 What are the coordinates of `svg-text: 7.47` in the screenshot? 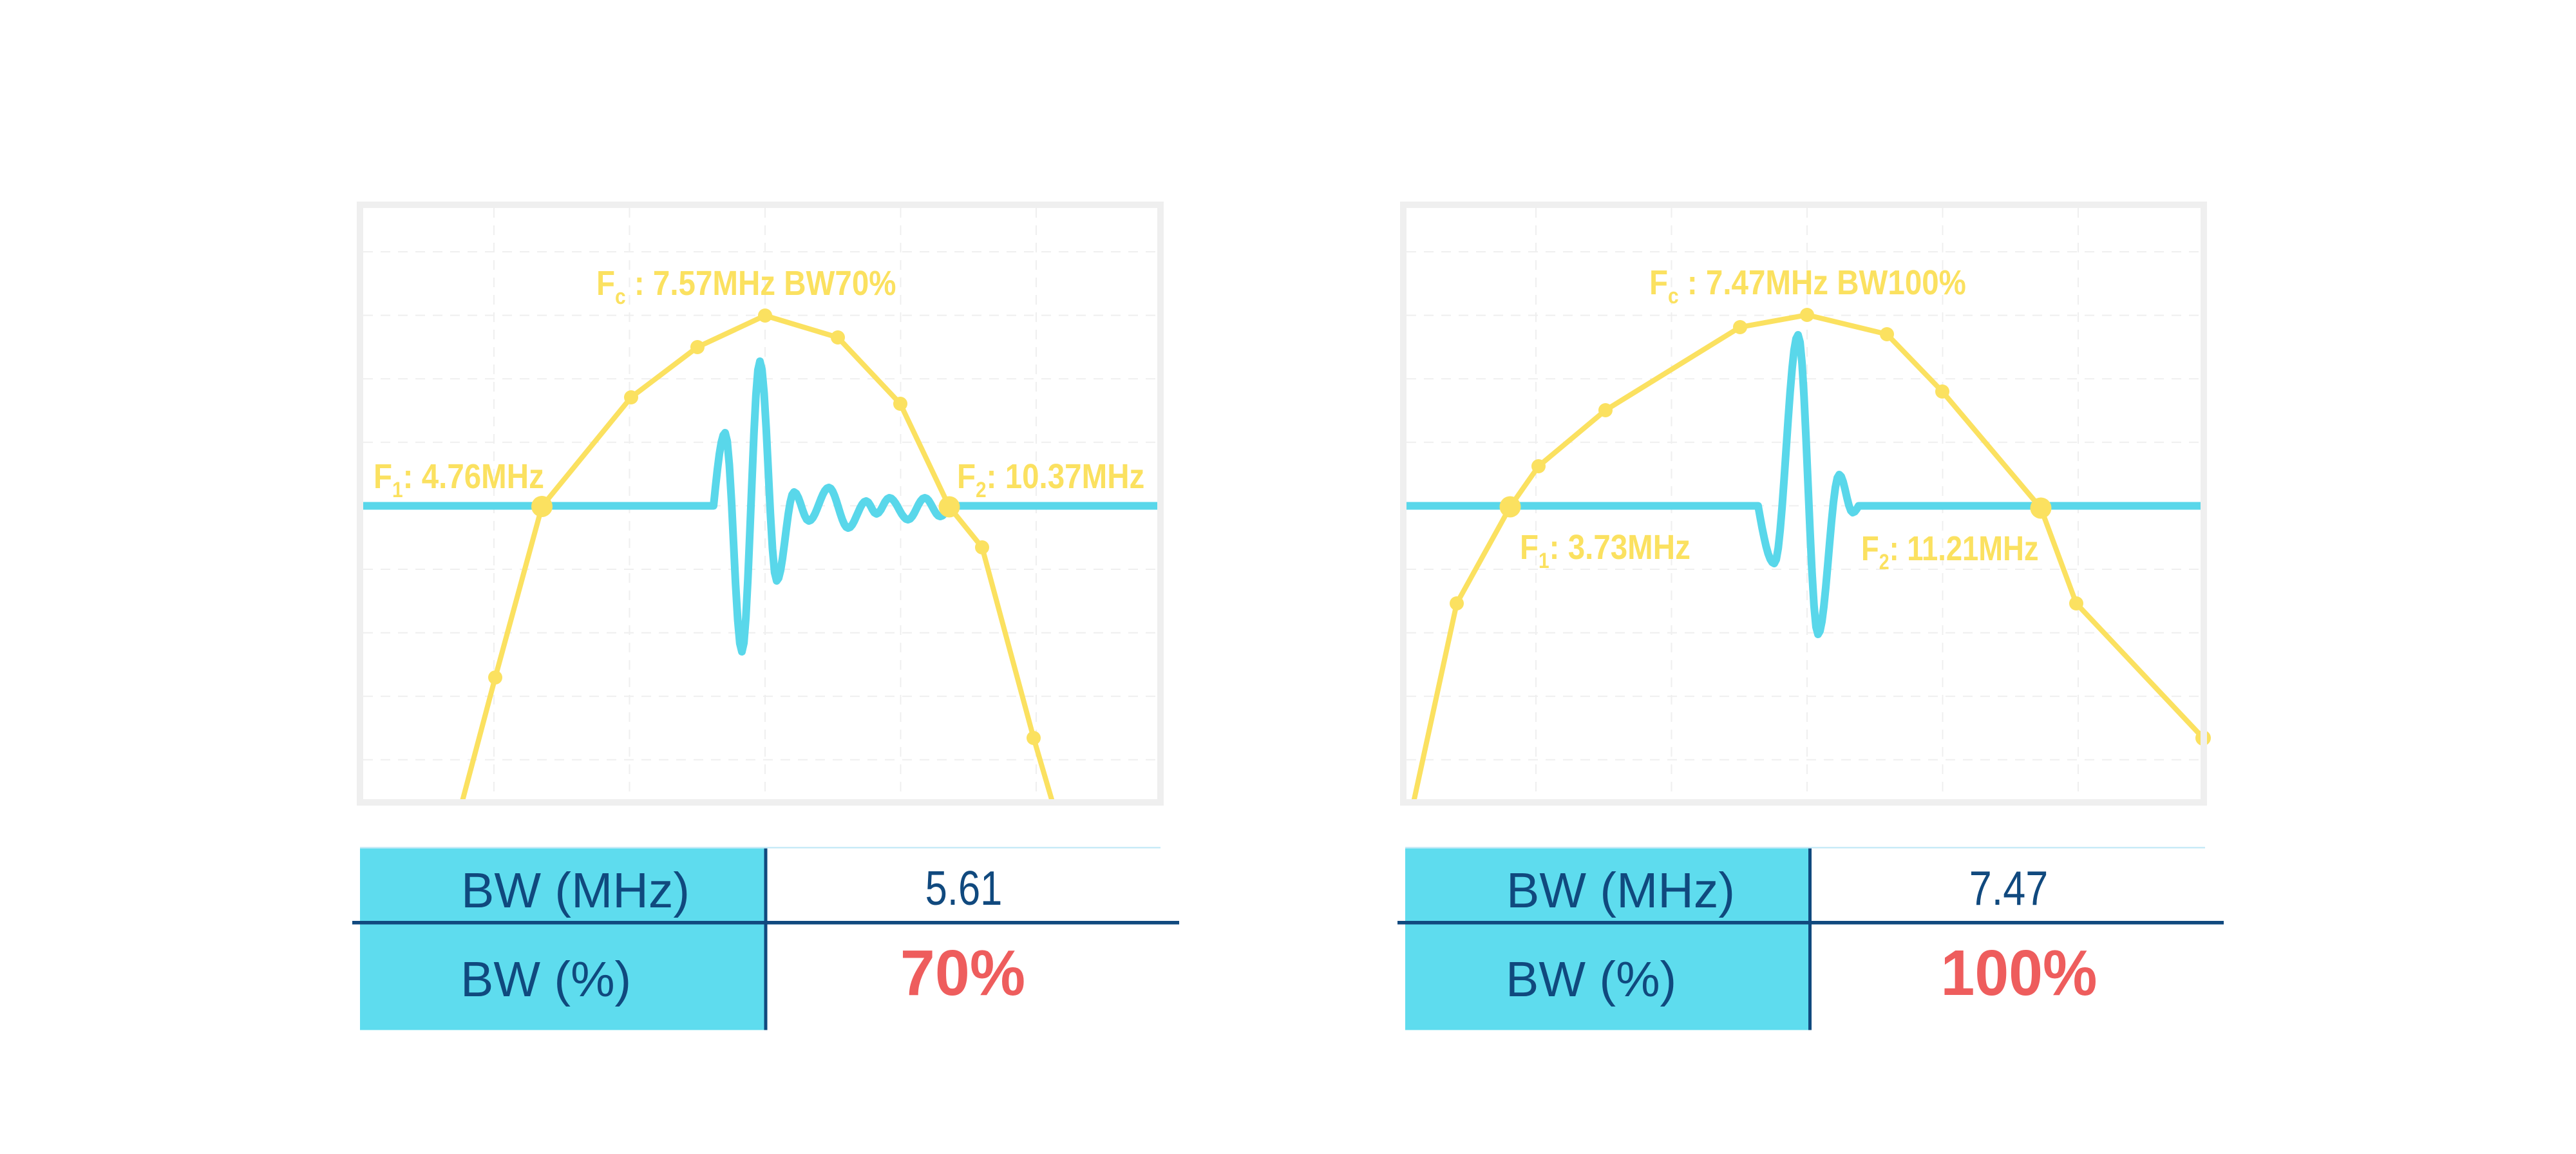 It's located at (2009, 888).